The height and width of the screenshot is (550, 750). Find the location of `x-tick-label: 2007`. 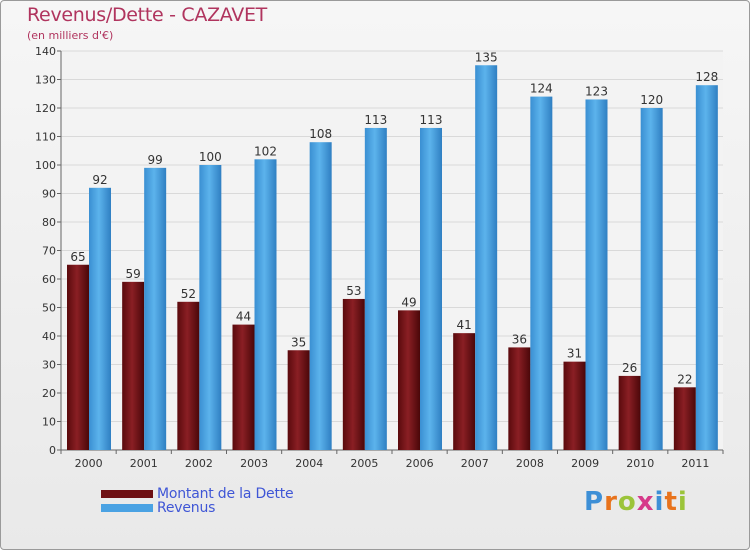

x-tick-label: 2007 is located at coordinates (475, 463).